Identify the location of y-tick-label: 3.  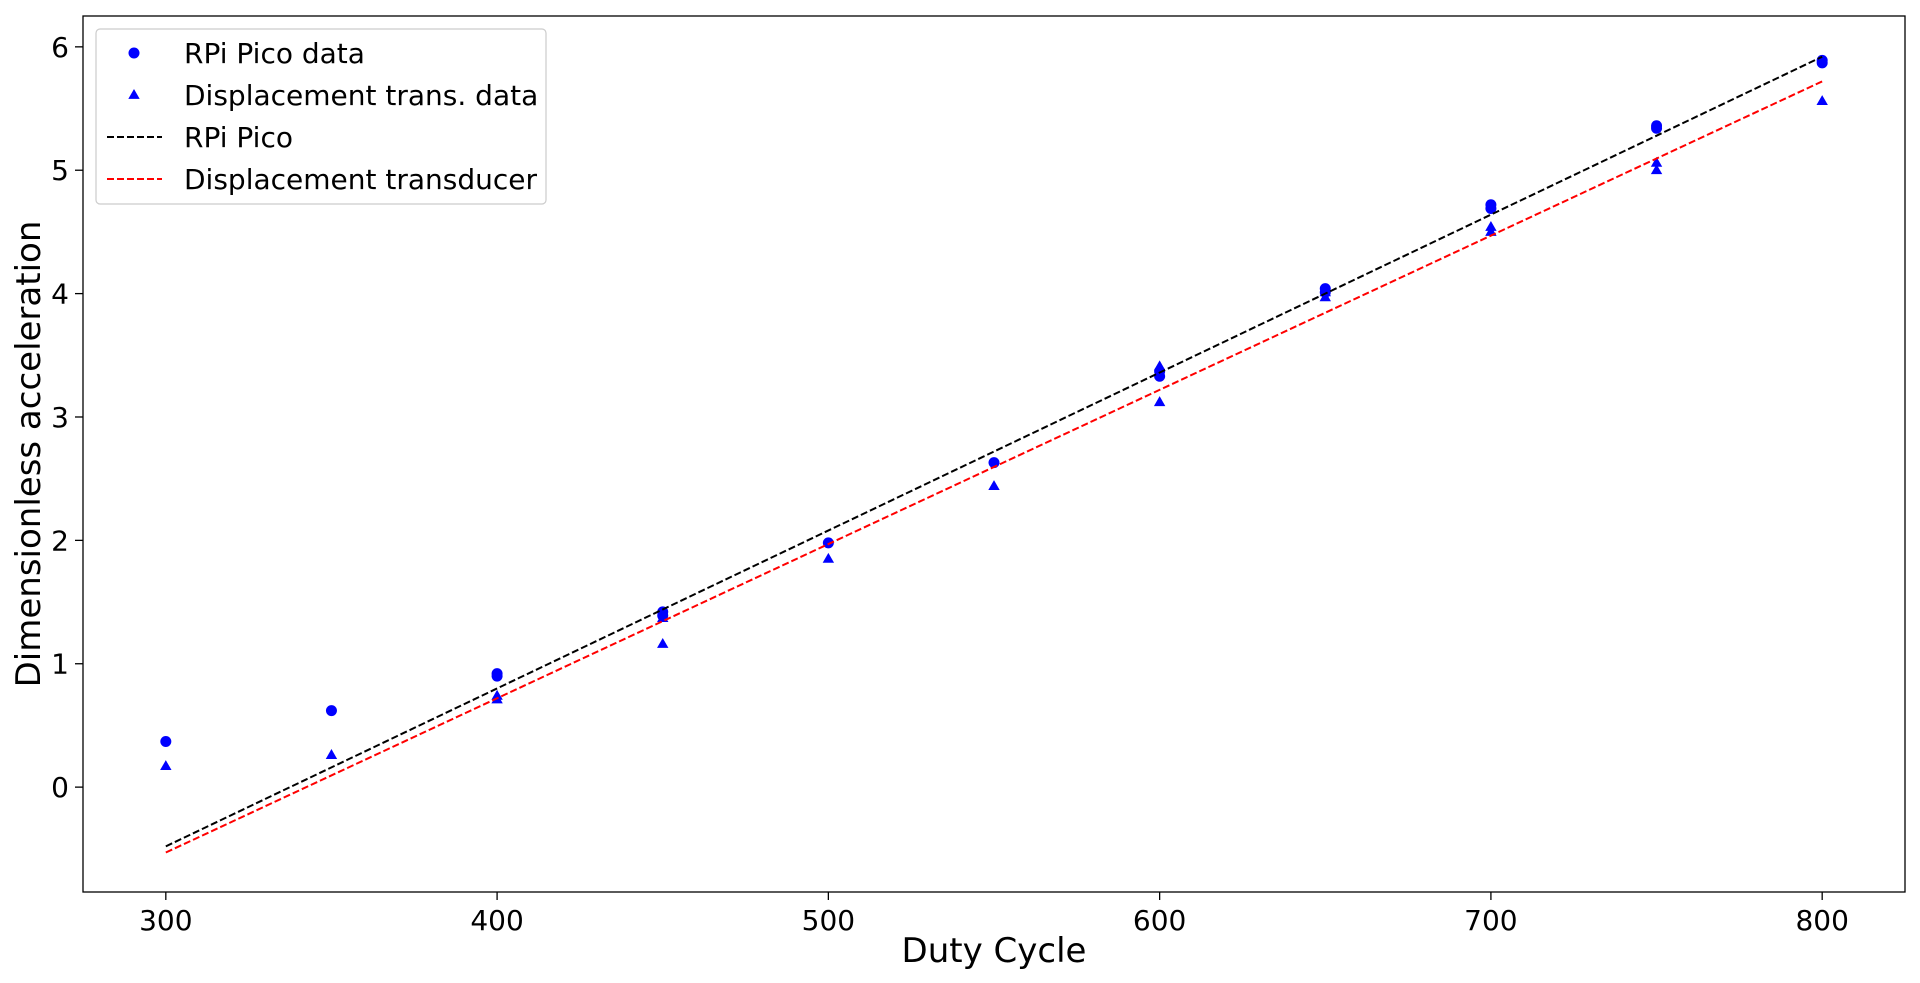
(60, 417).